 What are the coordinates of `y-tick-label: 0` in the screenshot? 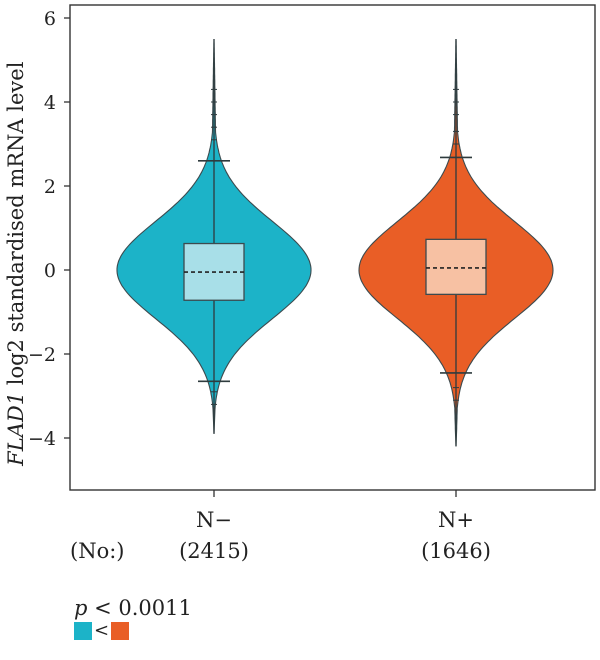 It's located at (50, 271).